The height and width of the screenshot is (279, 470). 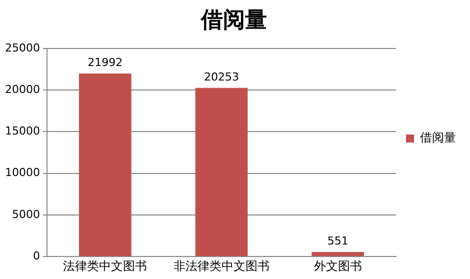 I want to click on y-tick-label: 15000, so click(x=22, y=131).